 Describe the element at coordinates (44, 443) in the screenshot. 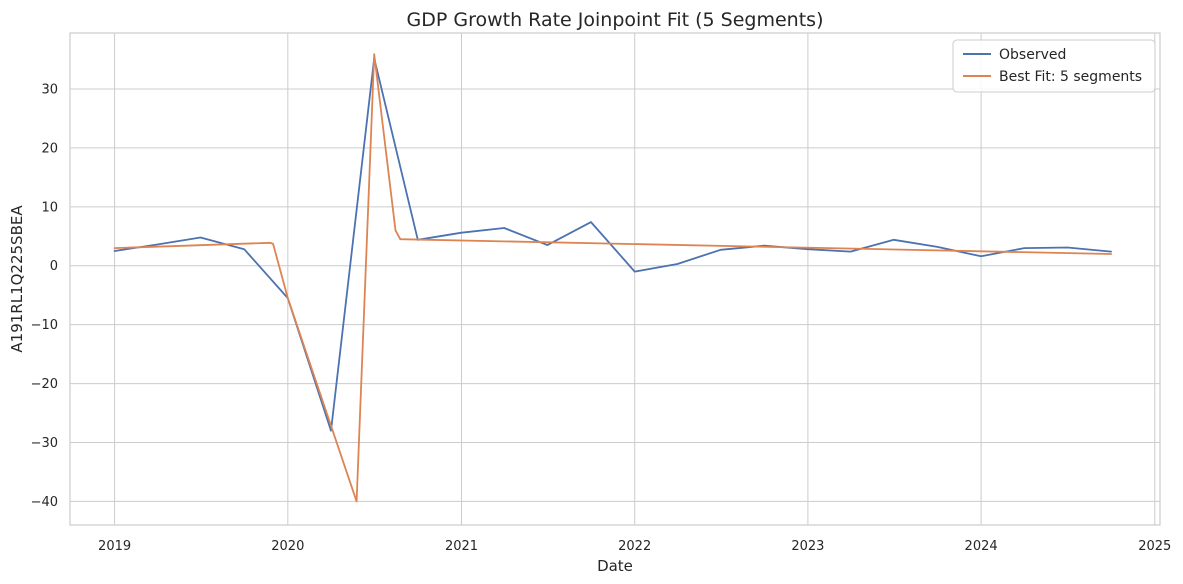

I see `y-tick-label: −30` at that location.